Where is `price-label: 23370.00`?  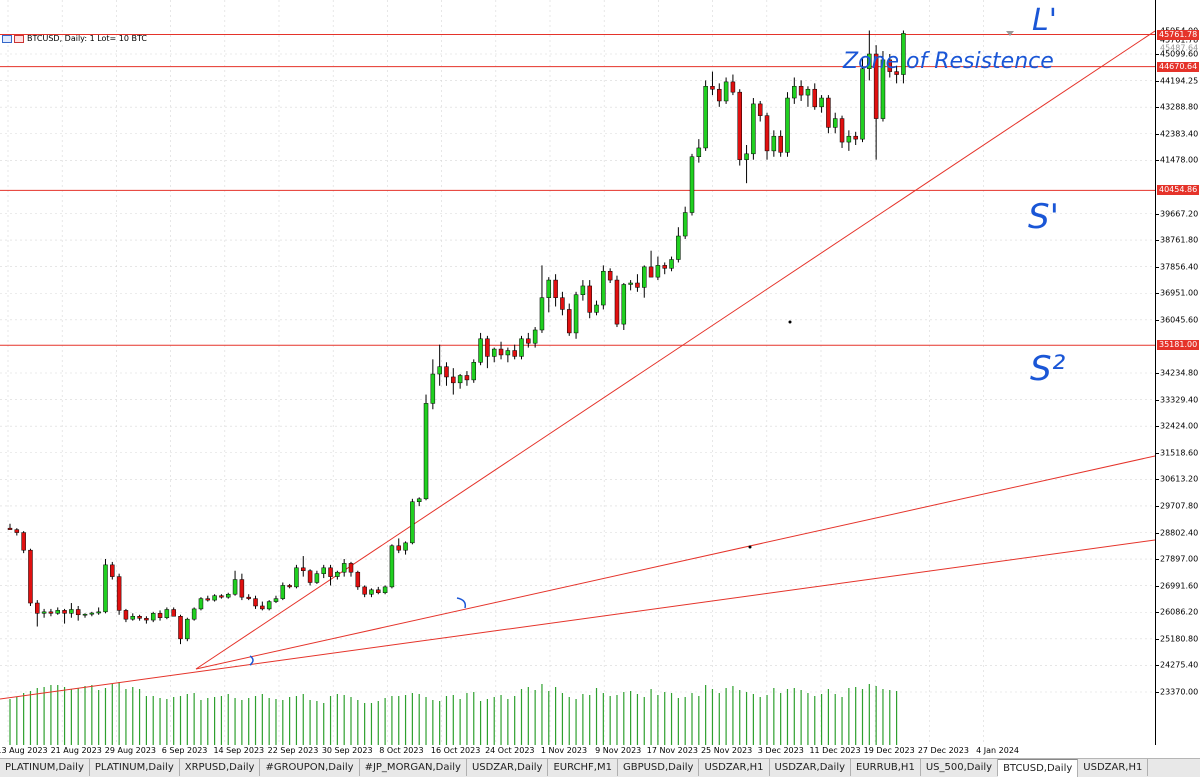
price-label: 23370.00 is located at coordinates (1179, 692).